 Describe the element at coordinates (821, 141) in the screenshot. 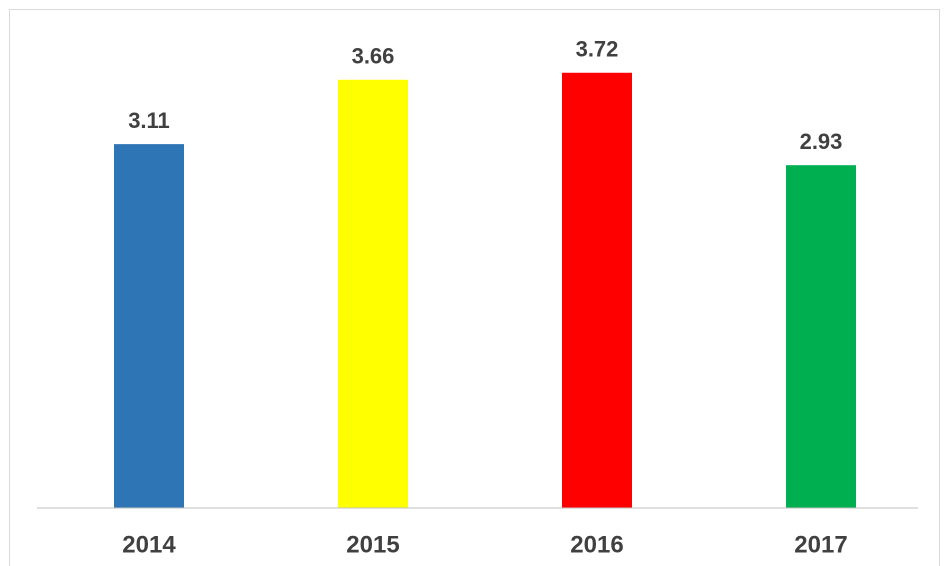

I see `data-label: 2.93` at that location.